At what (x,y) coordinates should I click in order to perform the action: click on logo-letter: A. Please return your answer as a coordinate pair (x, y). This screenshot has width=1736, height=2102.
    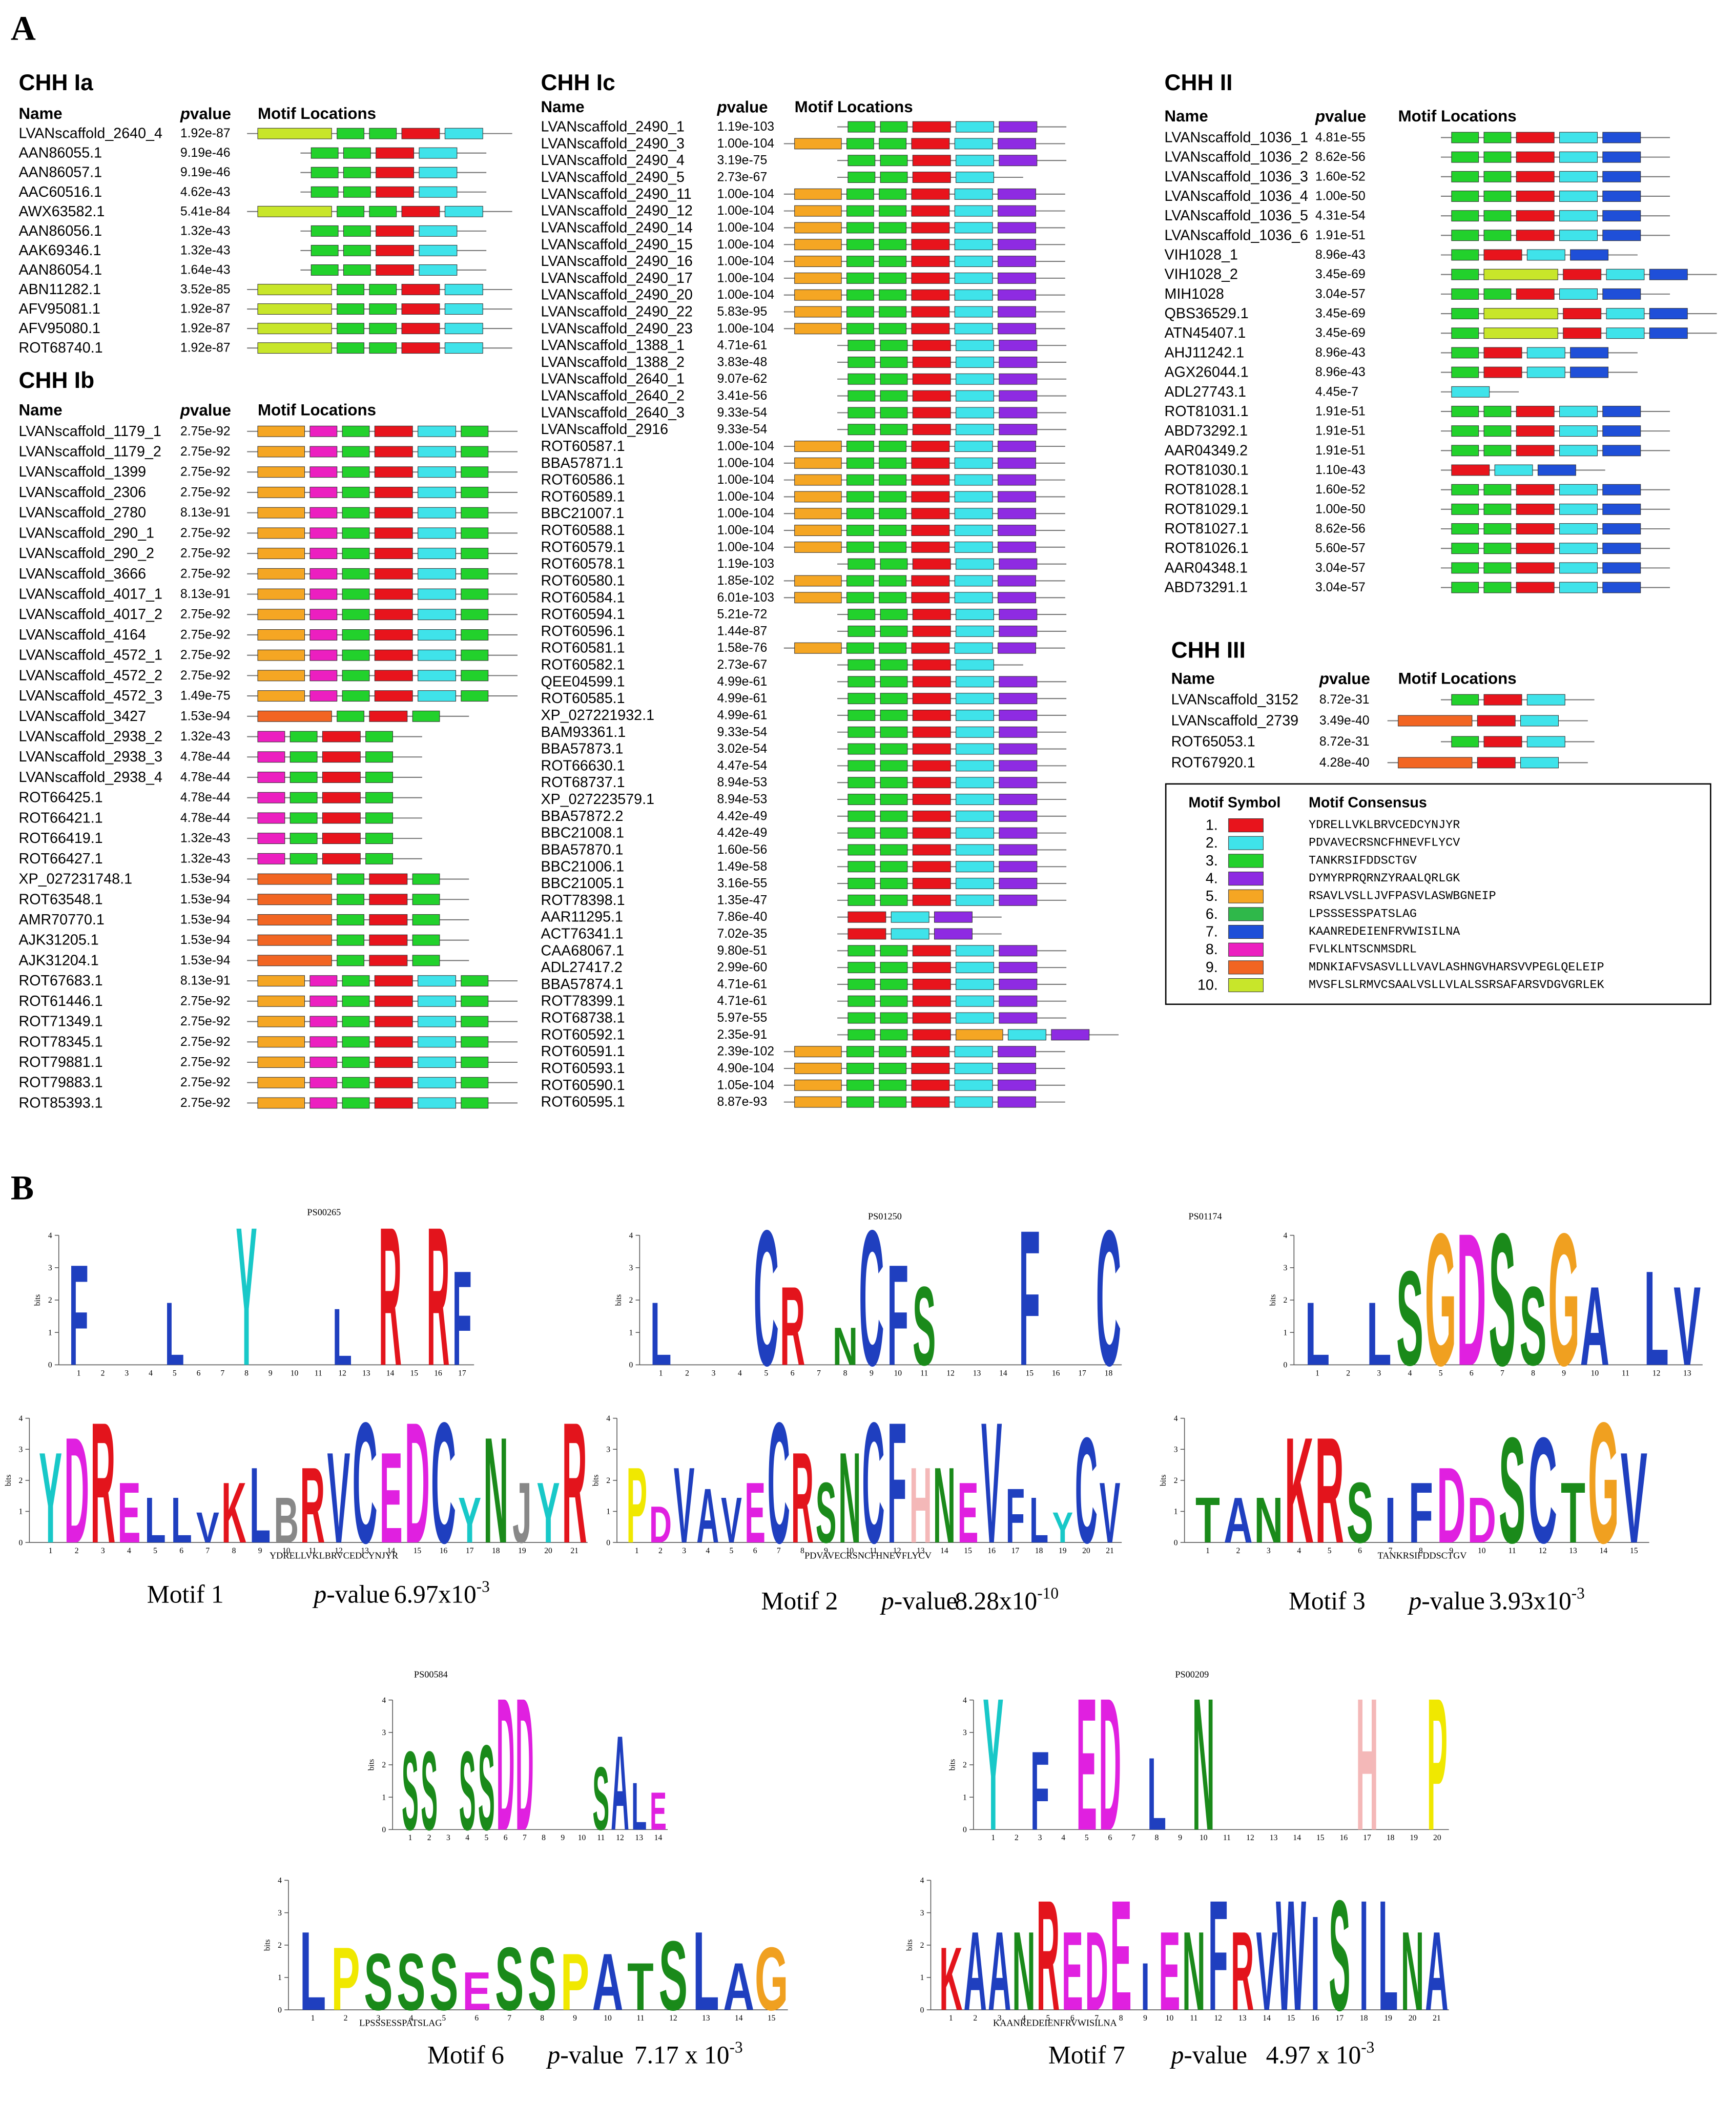
    Looking at the image, I should click on (738, 1986).